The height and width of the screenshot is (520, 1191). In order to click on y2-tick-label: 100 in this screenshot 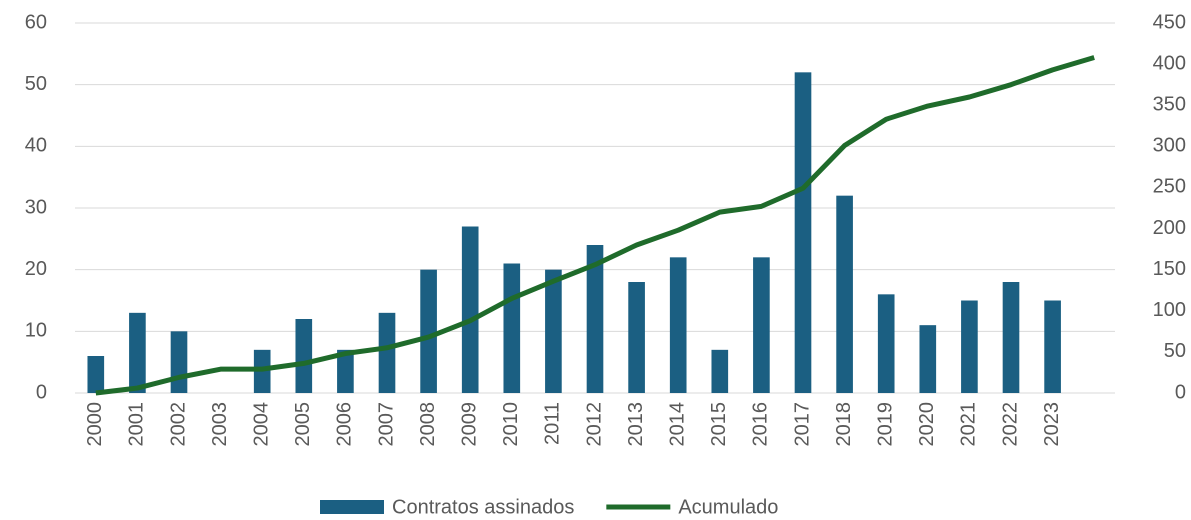, I will do `click(1169, 310)`.